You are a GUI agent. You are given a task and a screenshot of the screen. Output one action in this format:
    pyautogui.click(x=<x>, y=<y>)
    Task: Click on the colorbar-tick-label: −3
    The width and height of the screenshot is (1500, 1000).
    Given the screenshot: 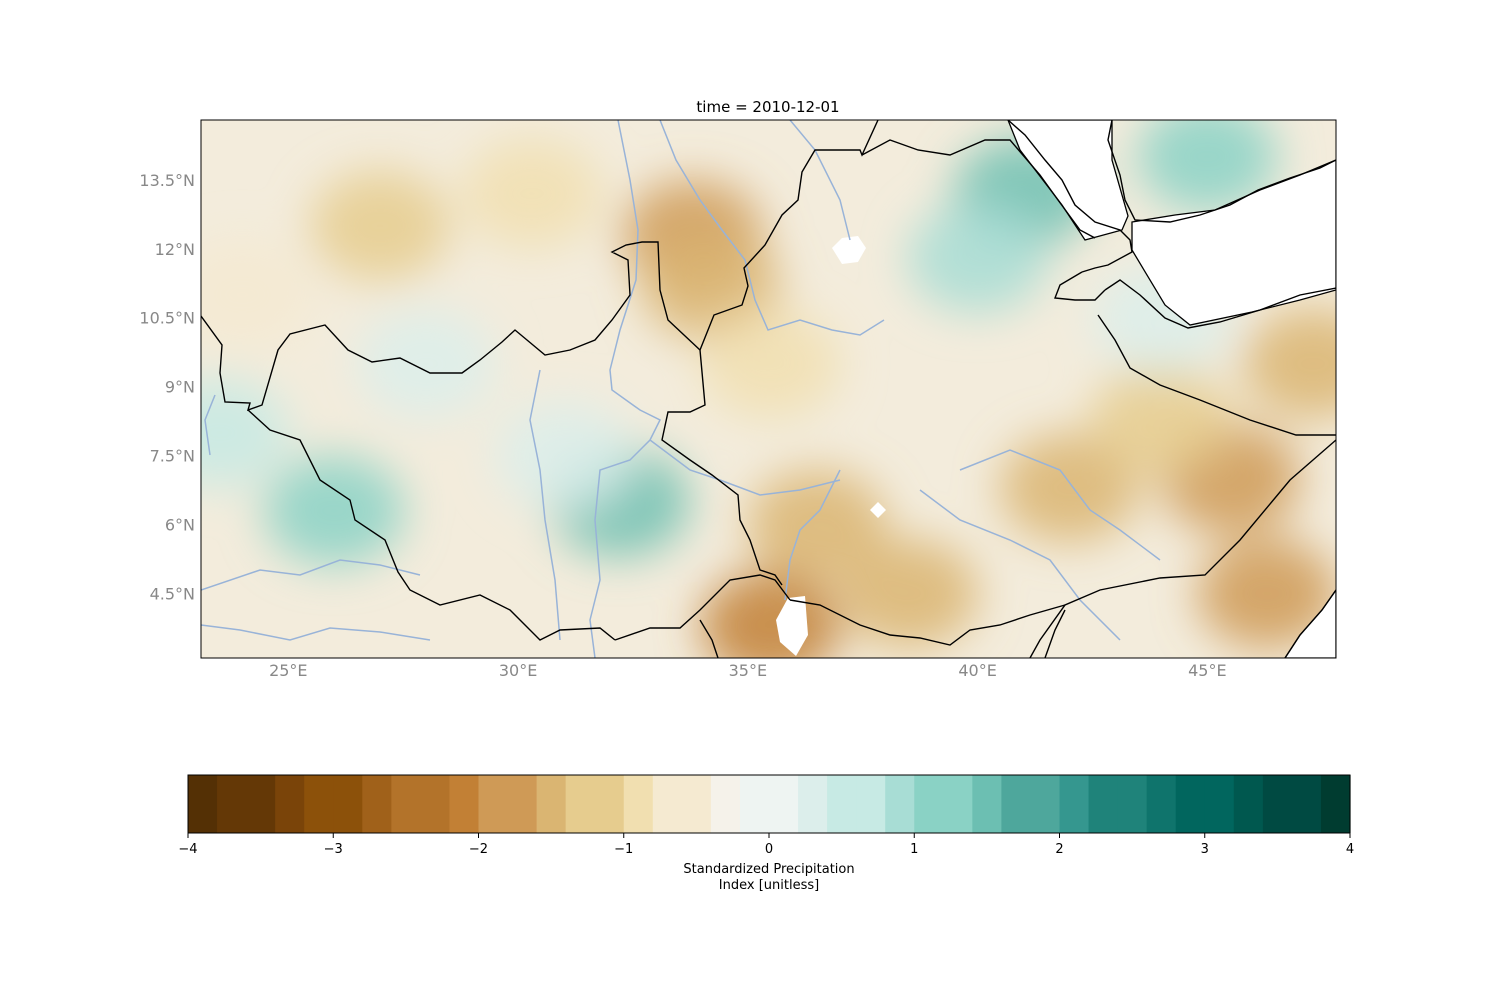 What is the action you would take?
    pyautogui.click(x=333, y=849)
    